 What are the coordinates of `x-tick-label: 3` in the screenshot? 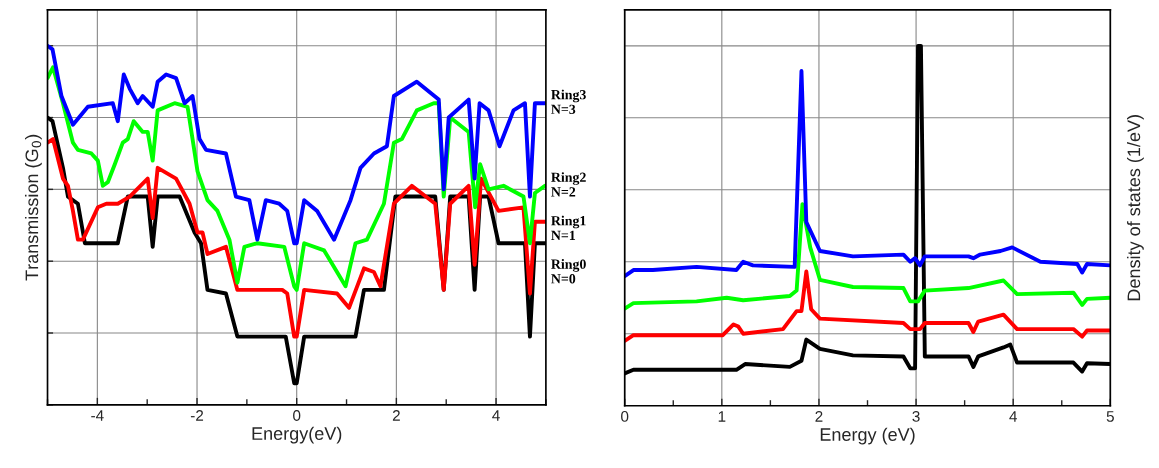 It's located at (916, 416).